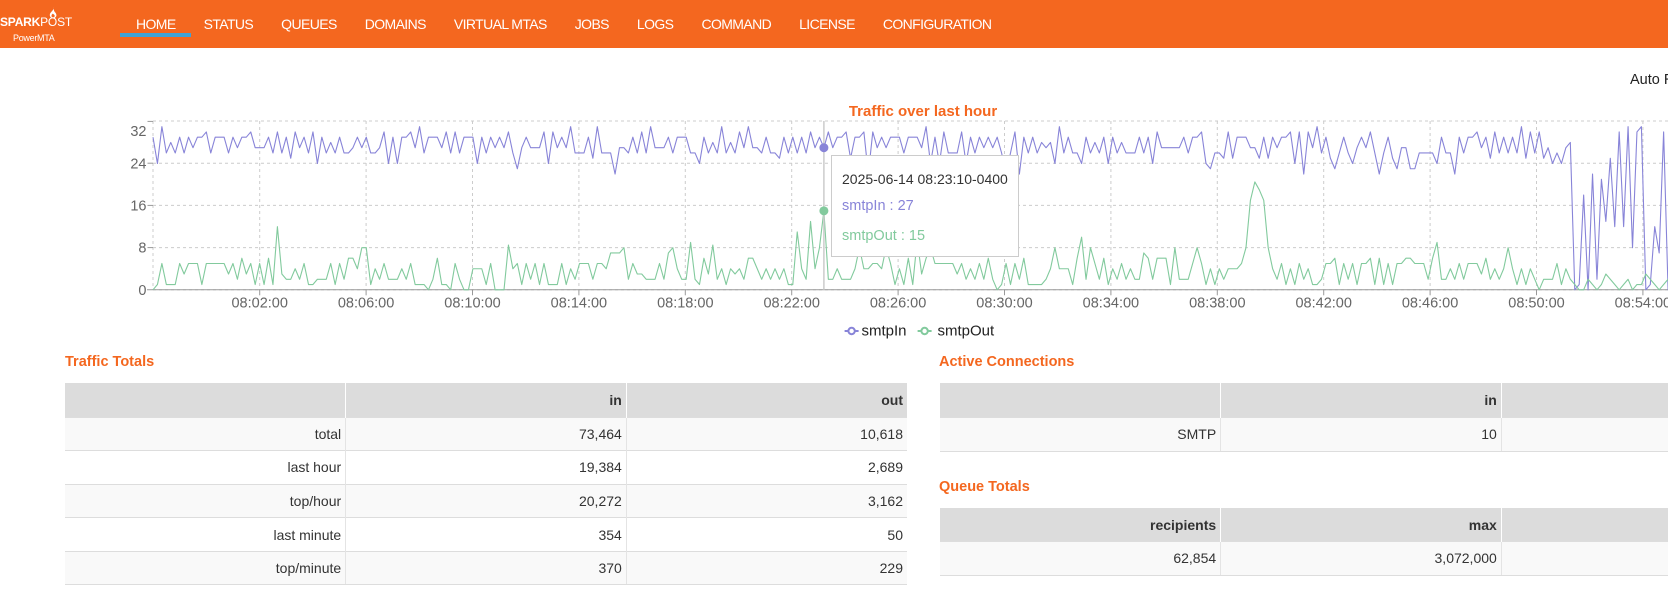  What do you see at coordinates (138, 132) in the screenshot?
I see `svg-text: 32` at bounding box center [138, 132].